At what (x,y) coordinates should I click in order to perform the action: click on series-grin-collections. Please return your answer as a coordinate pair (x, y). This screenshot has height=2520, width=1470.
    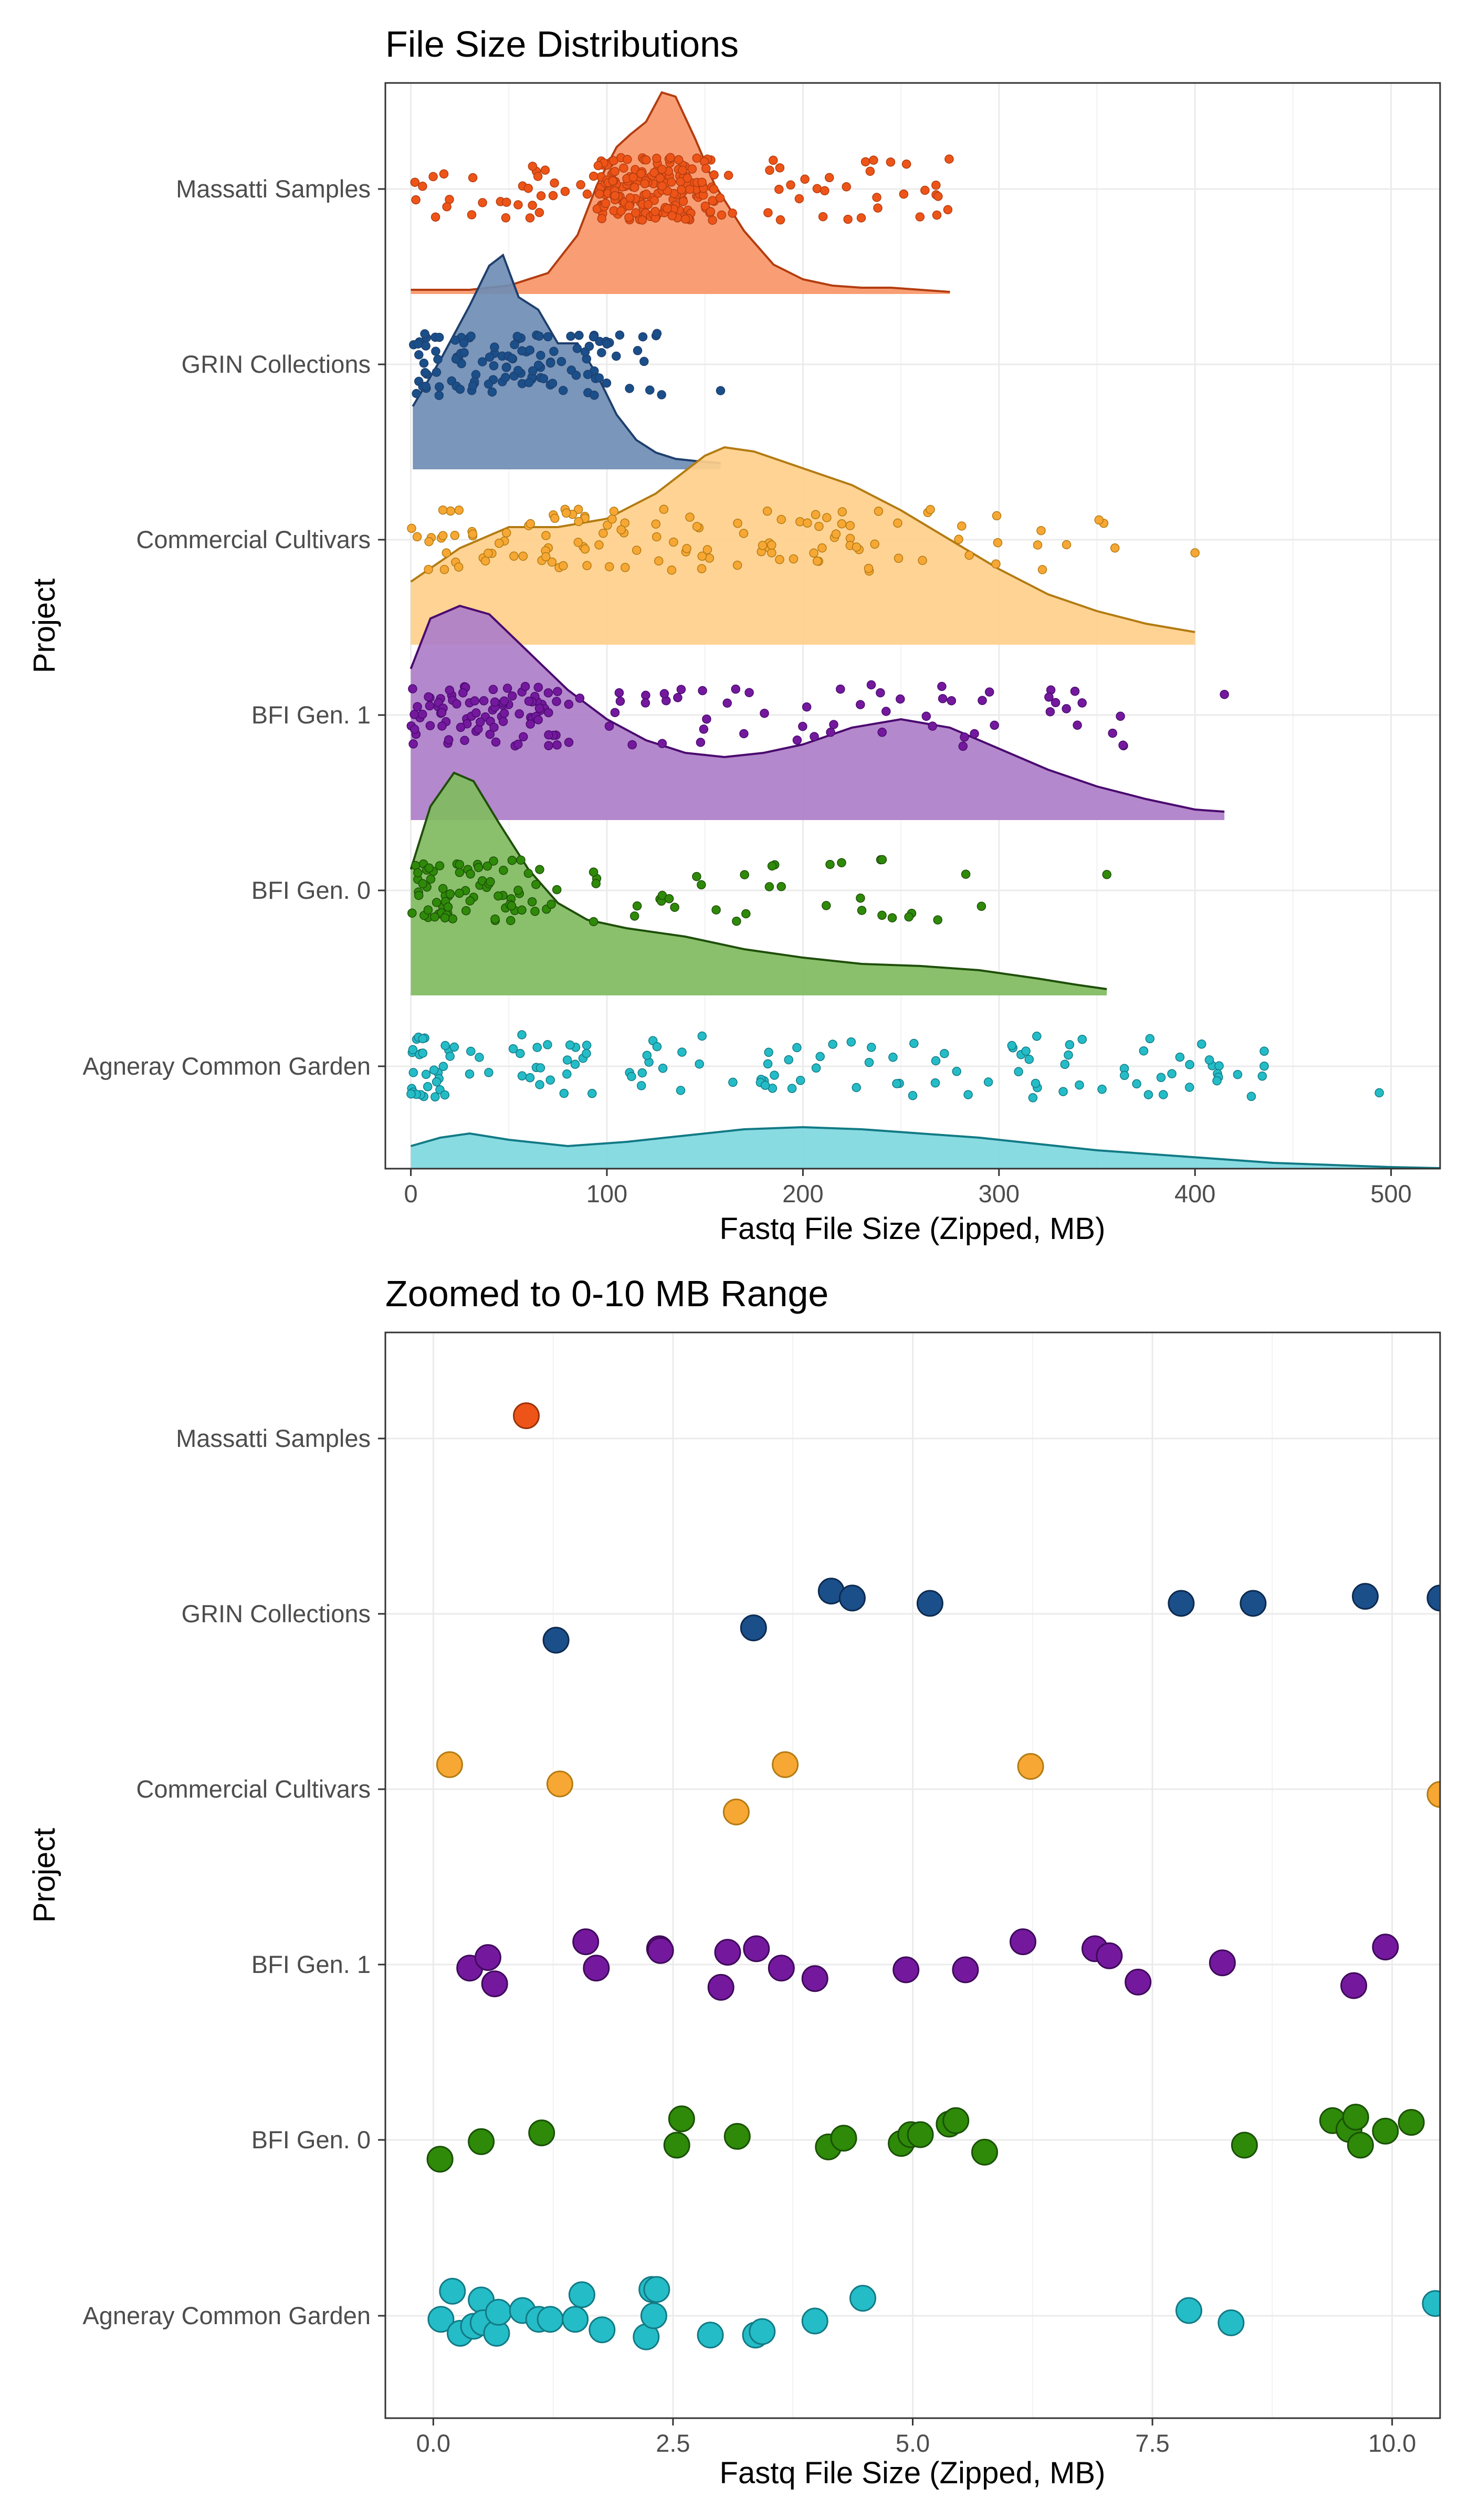
    Looking at the image, I should click on (567, 361).